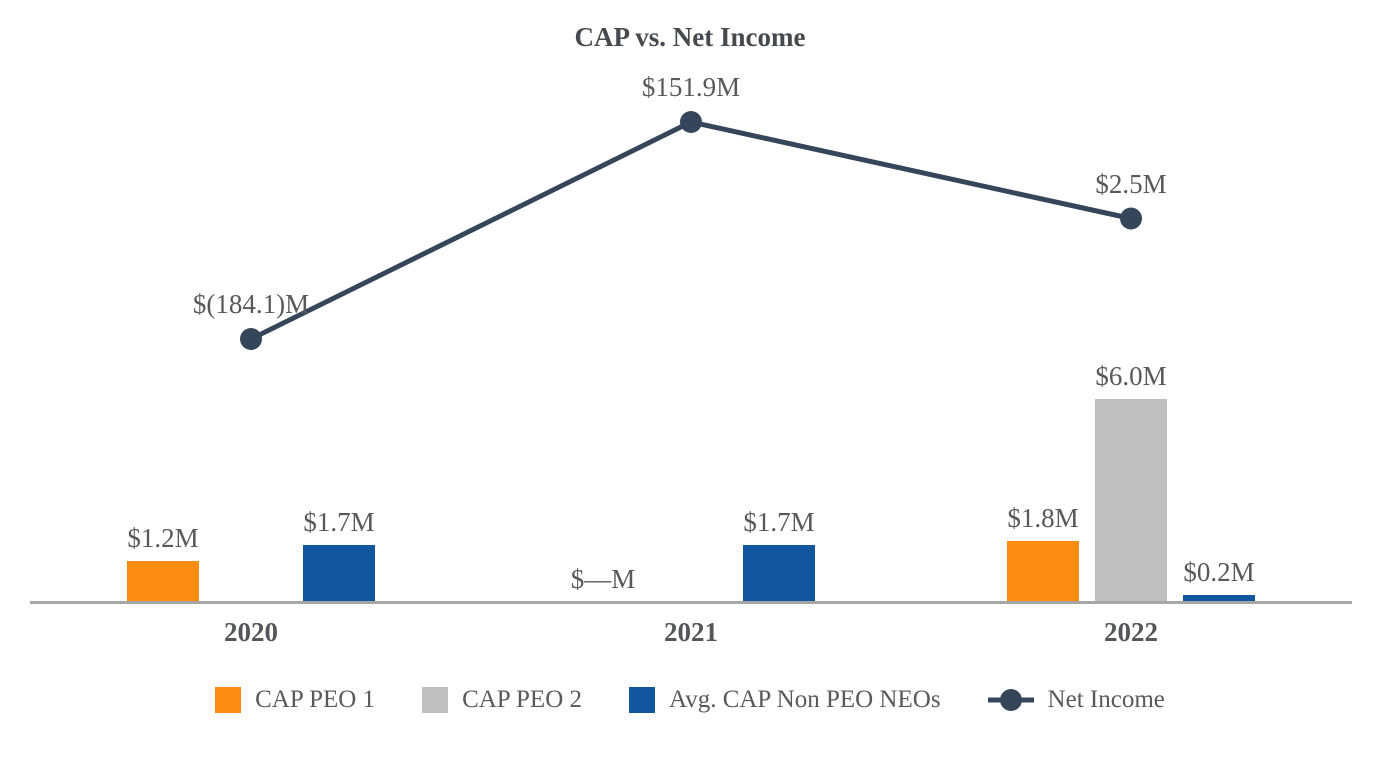 The height and width of the screenshot is (760, 1380). Describe the element at coordinates (691, 632) in the screenshot. I see `x-axis-label-2021: 2021` at that location.